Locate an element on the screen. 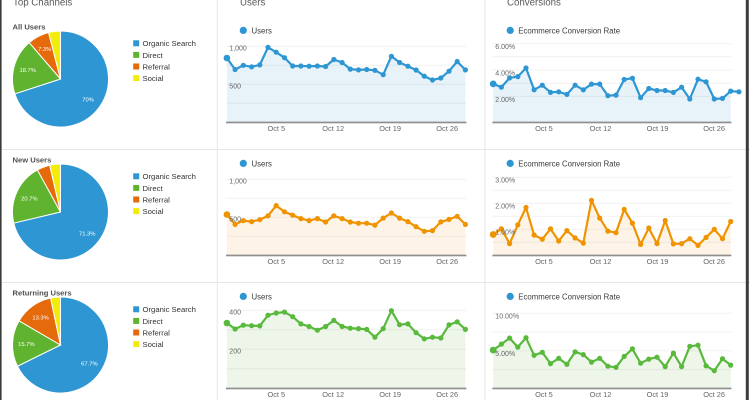 The height and width of the screenshot is (400, 750). svg-text: 15.7% is located at coordinates (26, 345).